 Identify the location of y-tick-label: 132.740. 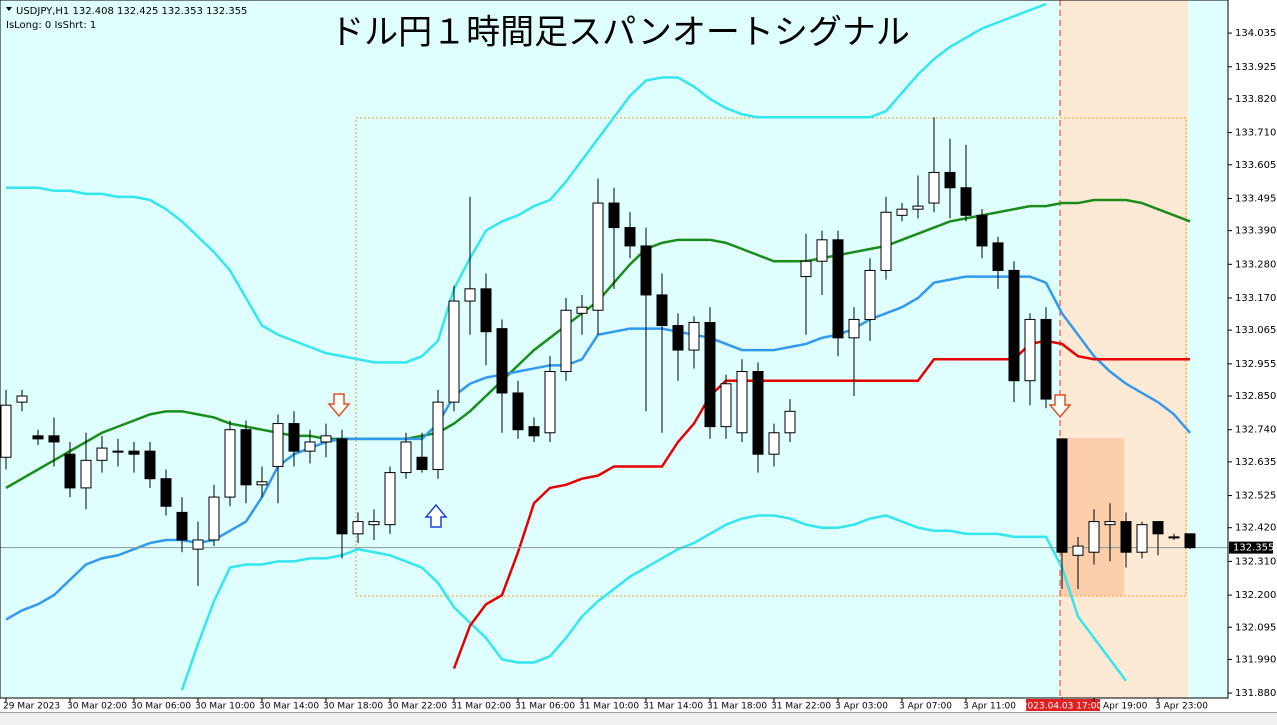
(1255, 430).